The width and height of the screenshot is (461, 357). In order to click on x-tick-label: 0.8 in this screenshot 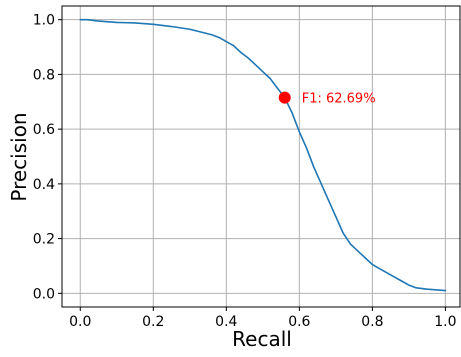, I will do `click(372, 322)`.